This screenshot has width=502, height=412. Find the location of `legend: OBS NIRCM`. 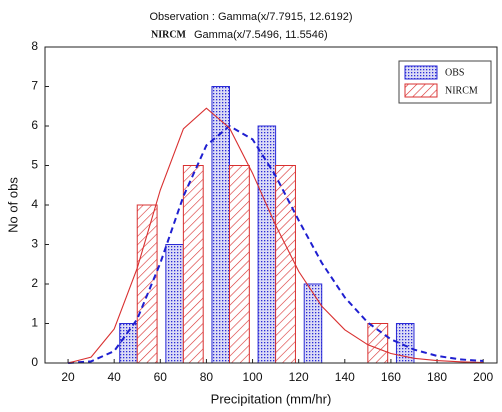

legend: OBS NIRCM is located at coordinates (445, 82).